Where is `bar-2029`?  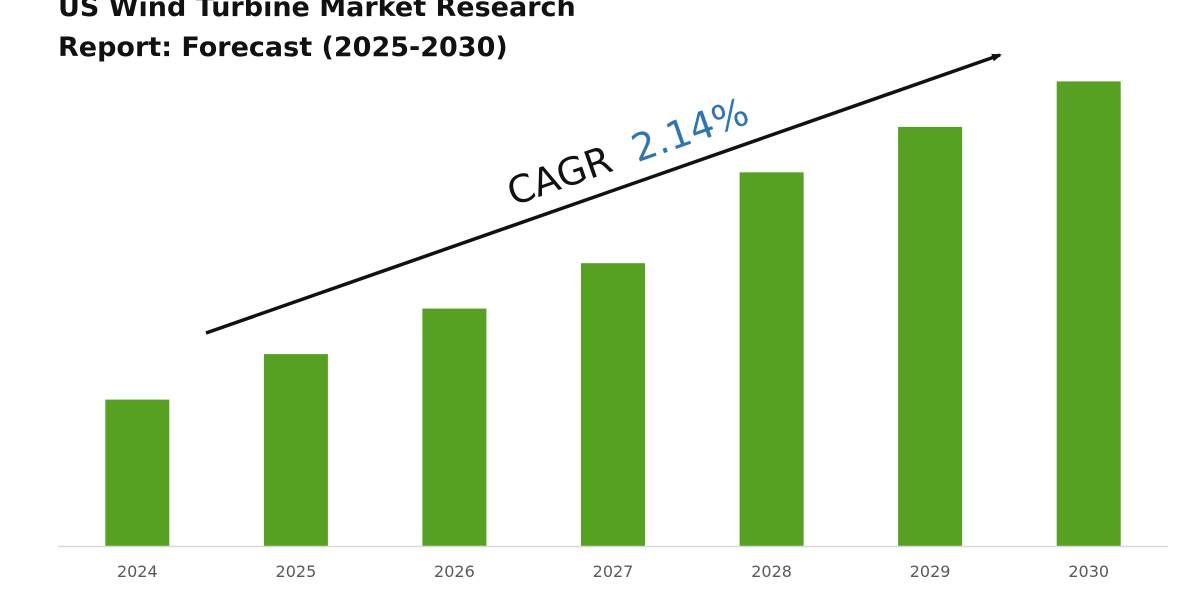 bar-2029 is located at coordinates (930, 336).